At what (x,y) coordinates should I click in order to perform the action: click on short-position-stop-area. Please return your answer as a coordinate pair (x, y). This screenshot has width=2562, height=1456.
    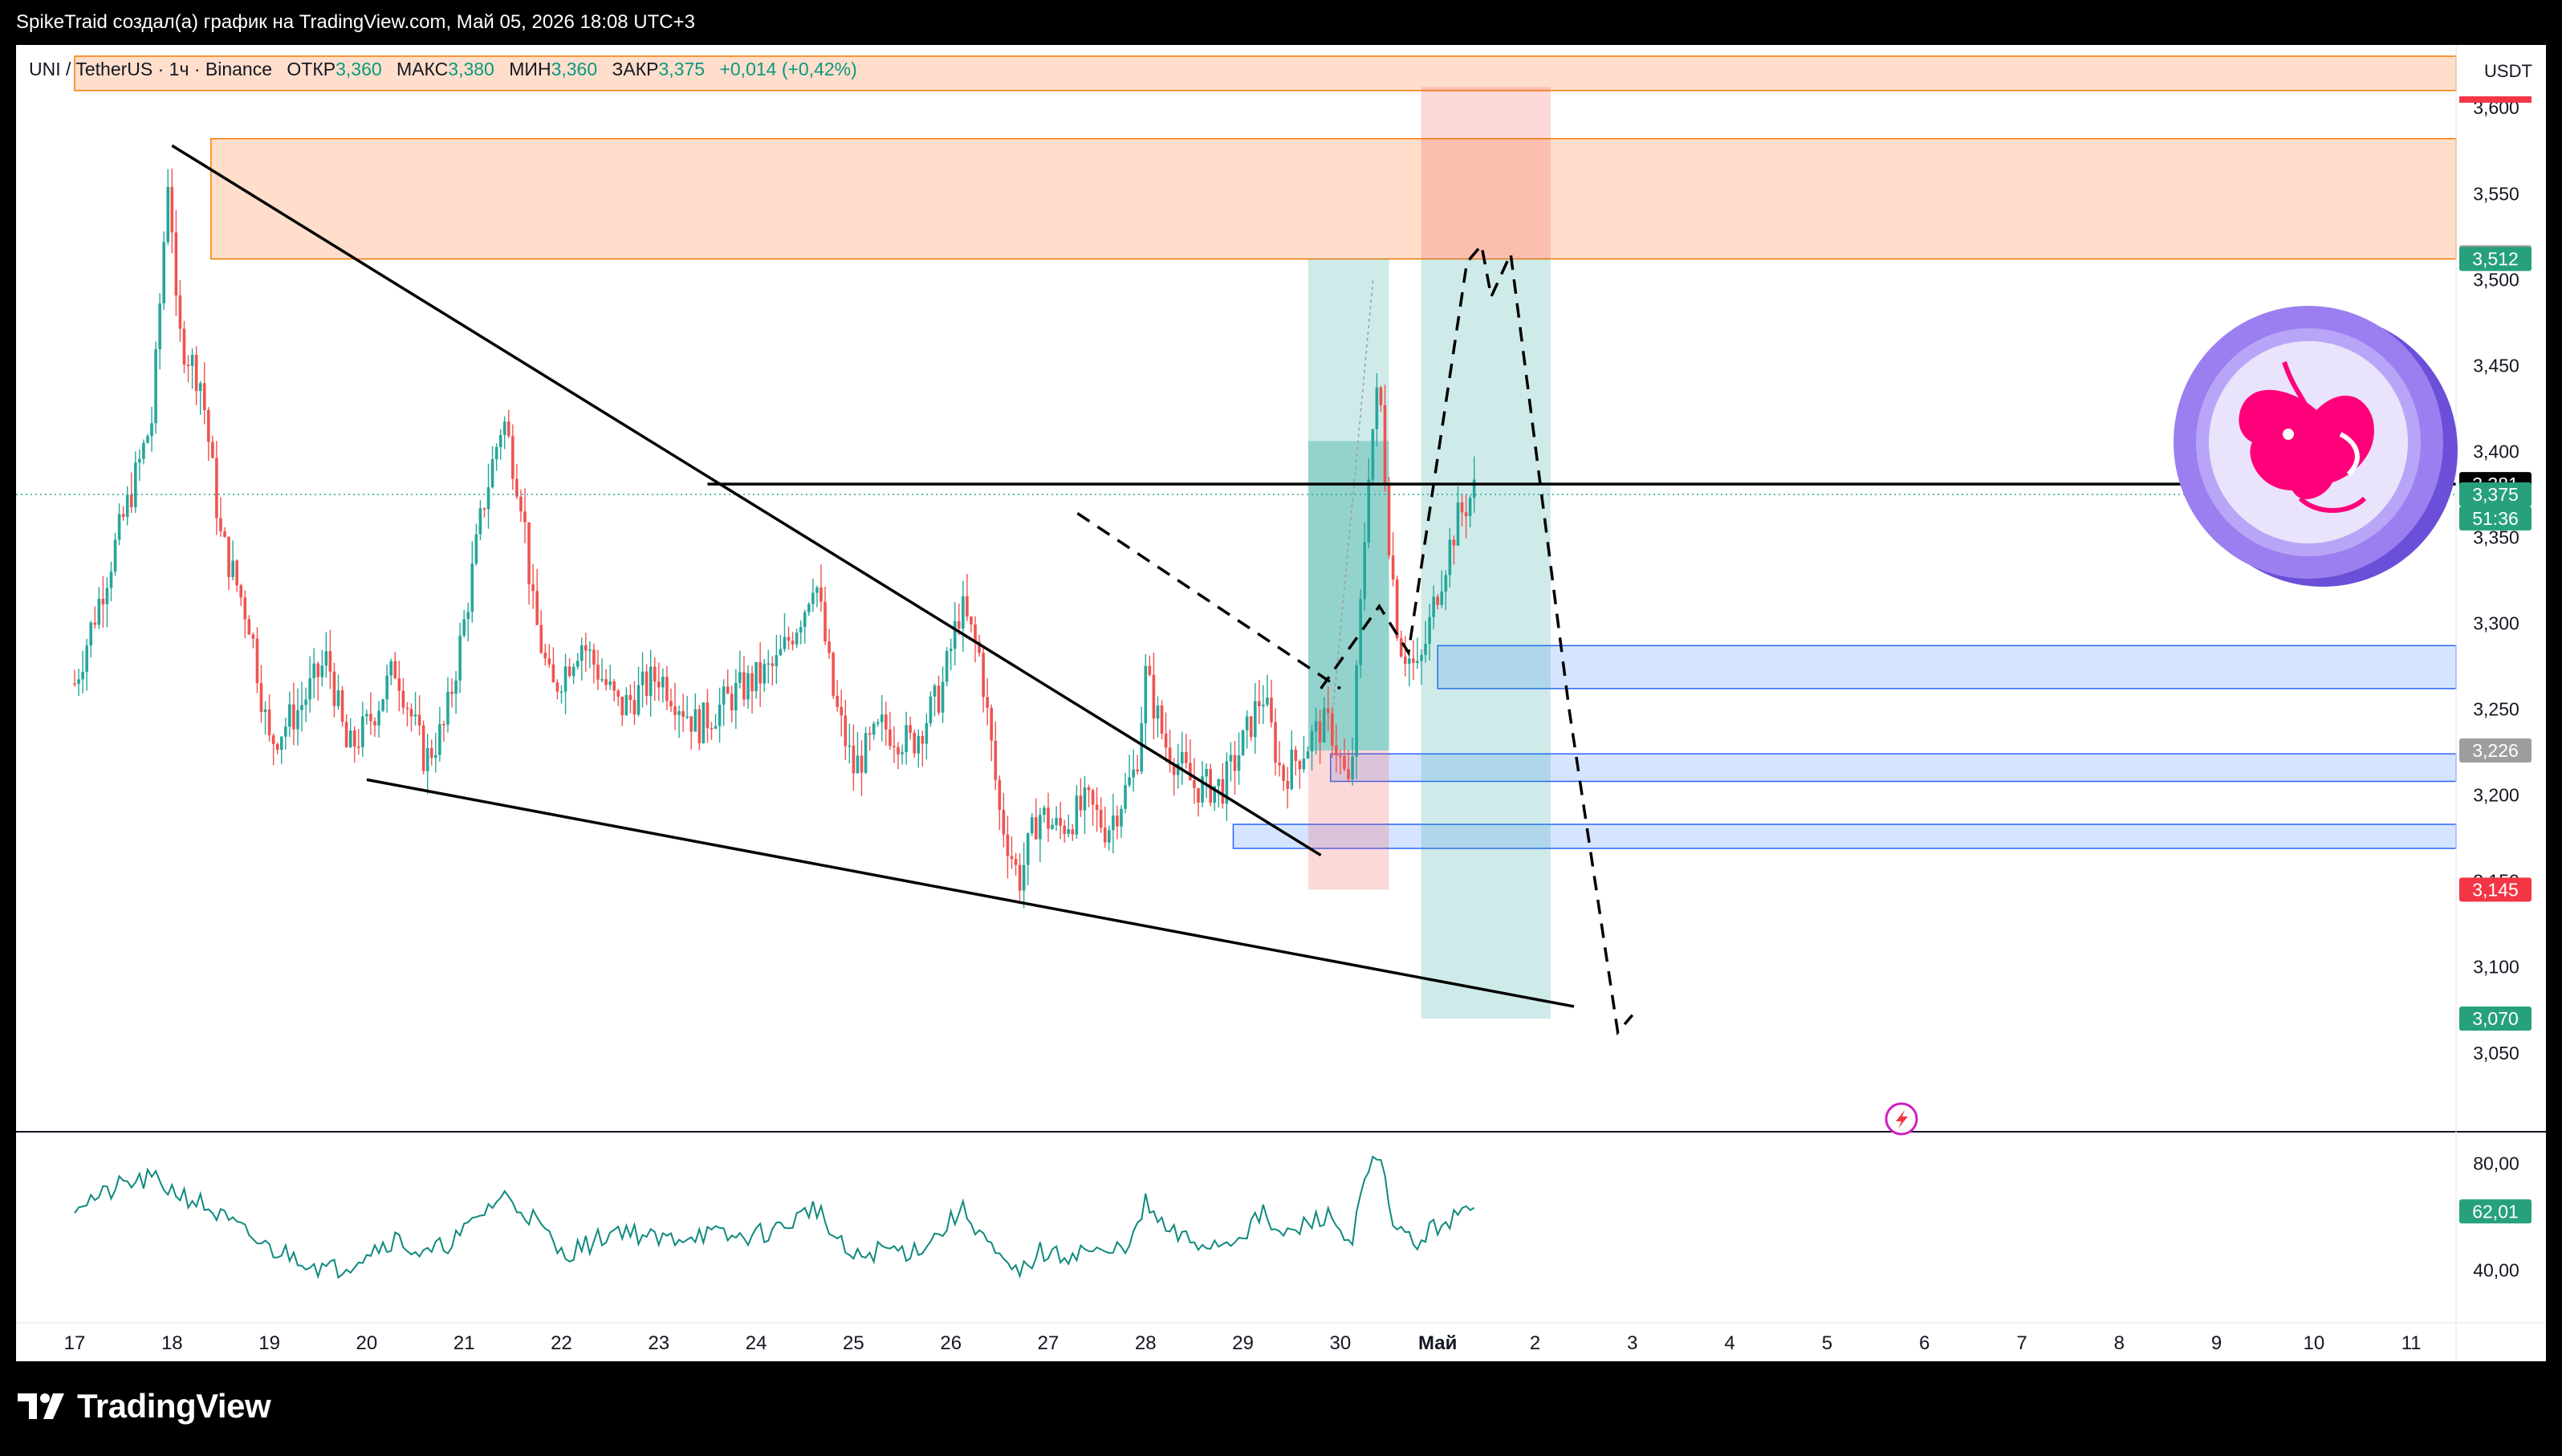
    Looking at the image, I should click on (1486, 173).